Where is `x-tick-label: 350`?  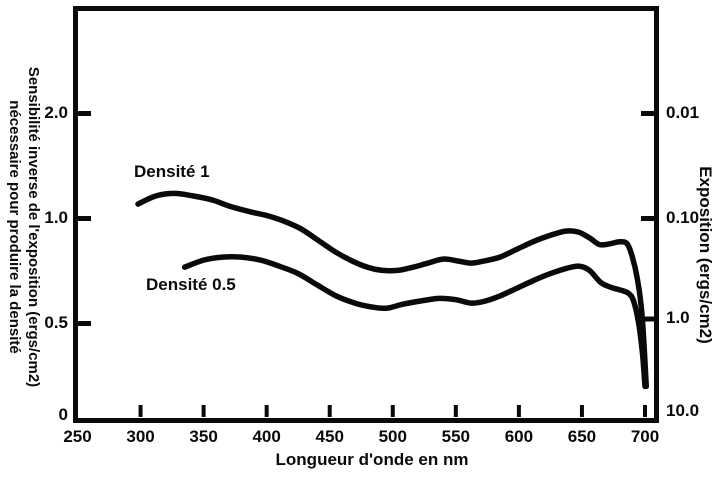
x-tick-label: 350 is located at coordinates (203, 436).